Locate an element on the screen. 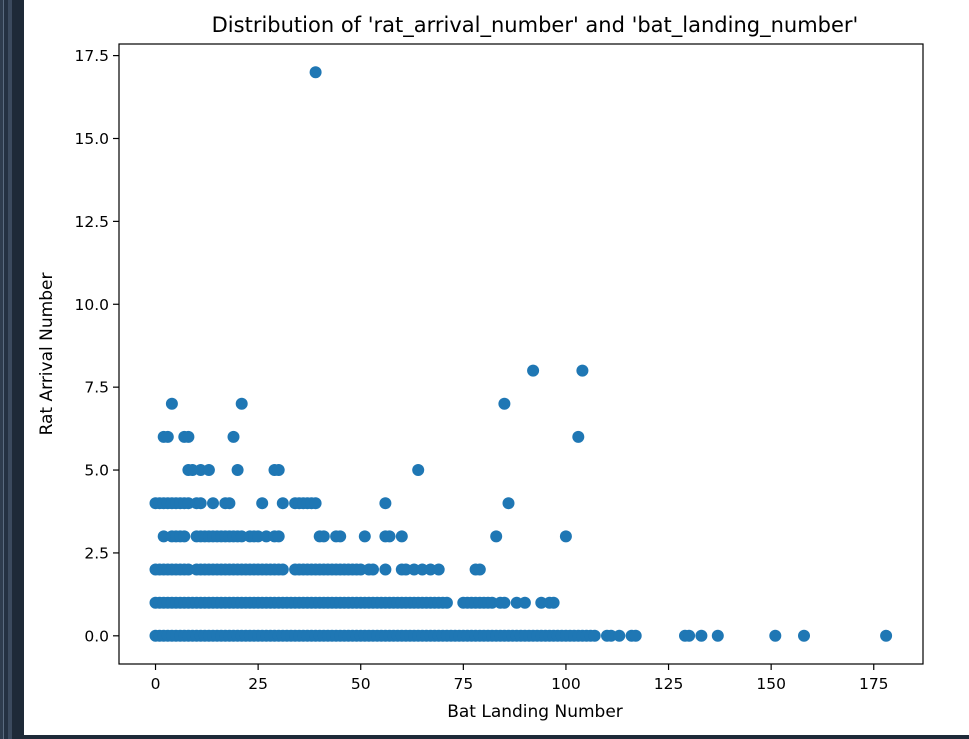 Image resolution: width=969 pixels, height=739 pixels. y-tick-label: 0.0 is located at coordinates (96, 636).